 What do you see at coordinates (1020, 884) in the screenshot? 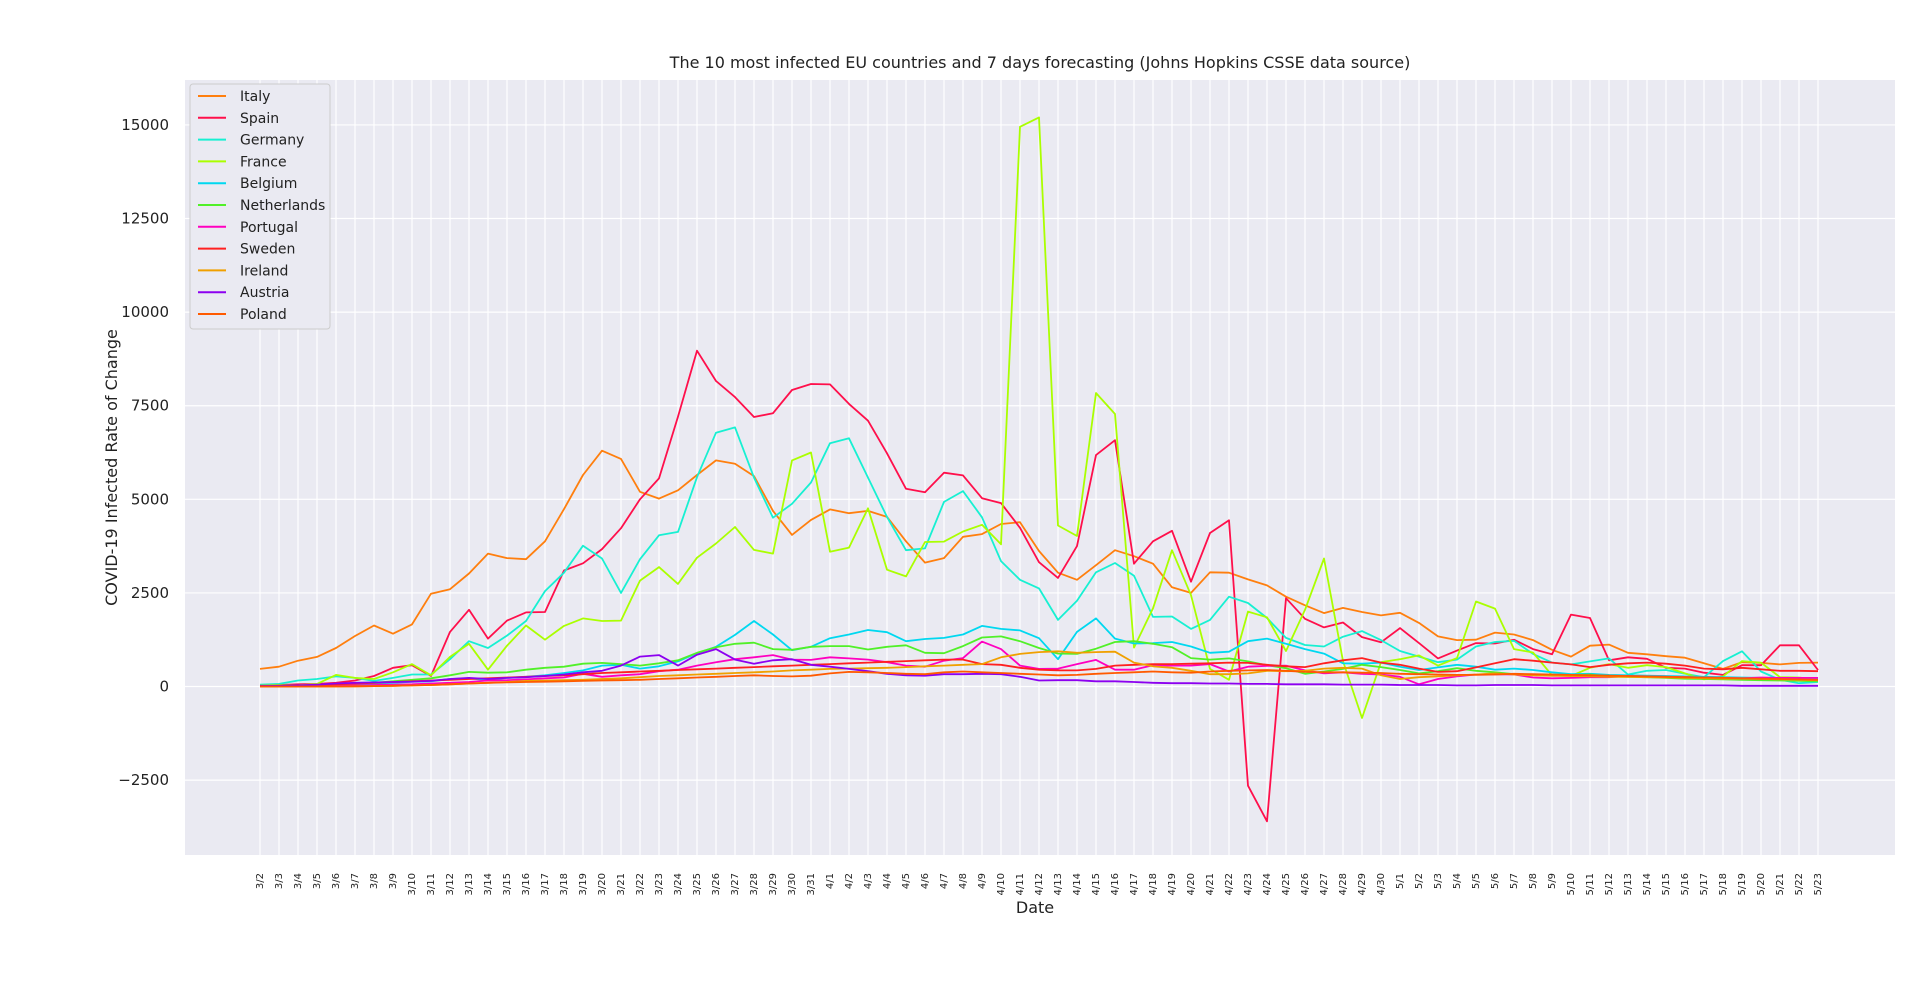
I see `x-tick-label: 4/11` at bounding box center [1020, 884].